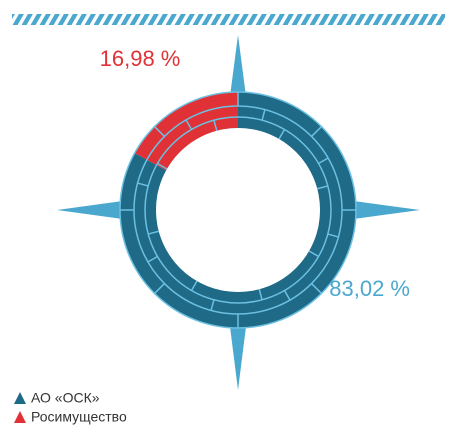 The width and height of the screenshot is (457, 427). I want to click on legend-label: АО «ОСК», so click(65, 398).